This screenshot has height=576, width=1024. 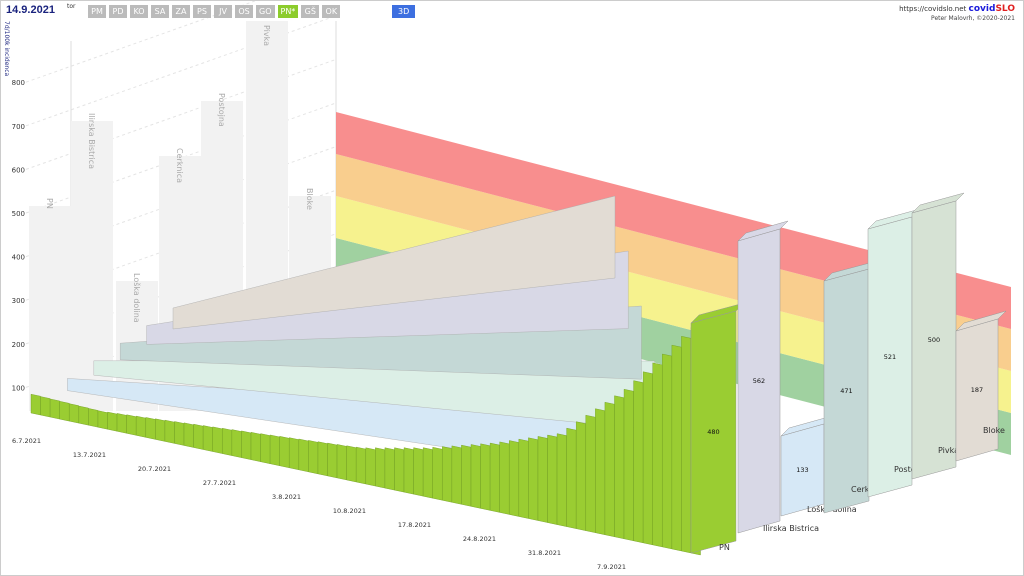 I want to click on tab-2: KO, so click(x=139, y=11).